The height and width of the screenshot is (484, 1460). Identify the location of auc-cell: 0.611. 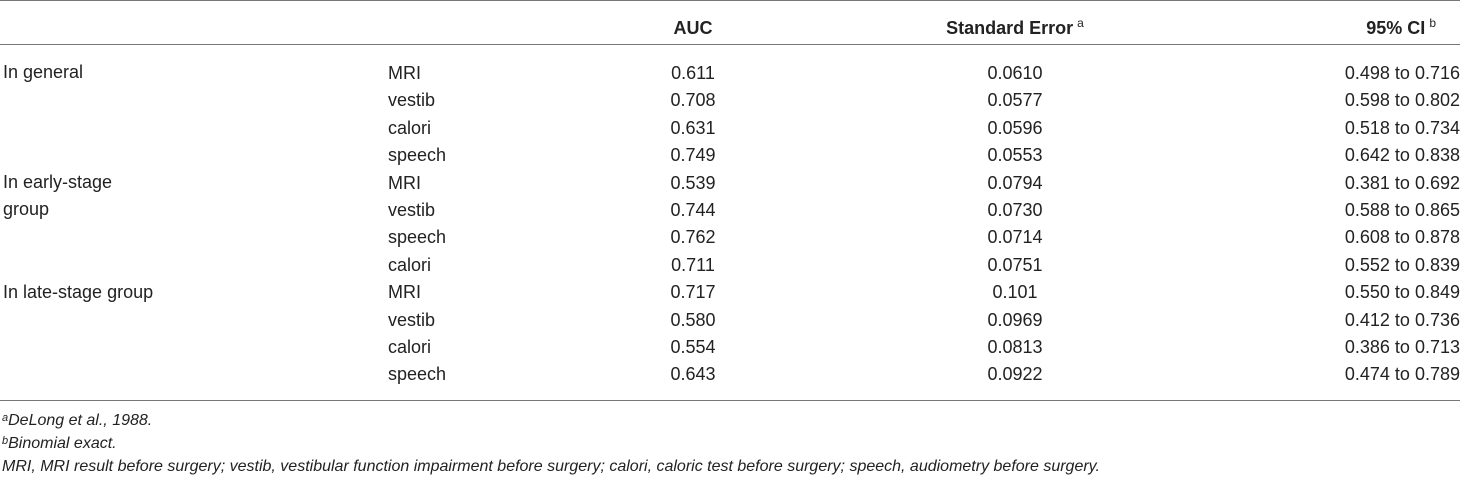
(693, 73).